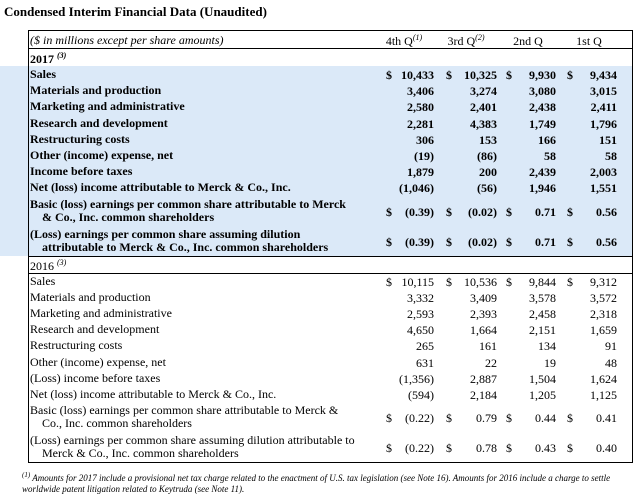 The width and height of the screenshot is (643, 496). Describe the element at coordinates (611, 156) in the screenshot. I see `cell-value: 58` at that location.